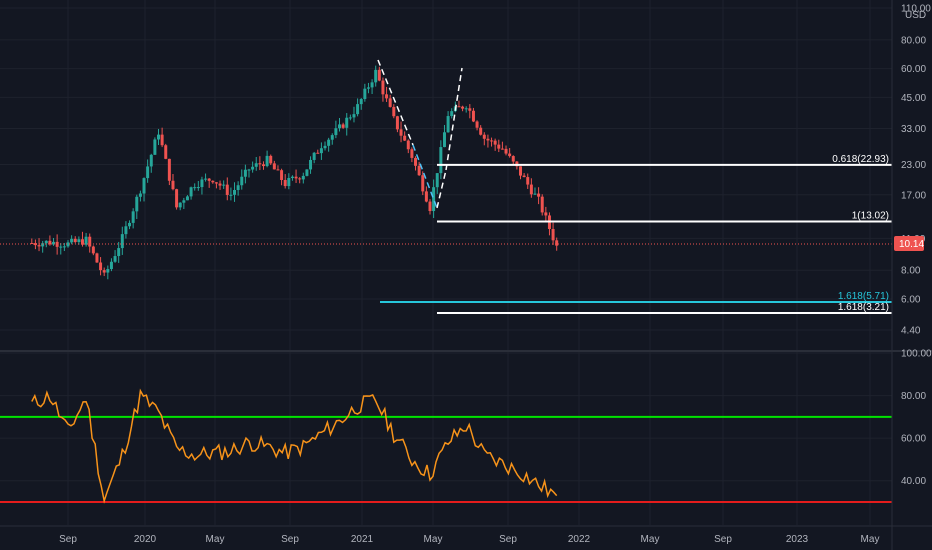 This screenshot has height=550, width=932. What do you see at coordinates (466, 535) in the screenshot?
I see `time-axis: Sep 2020 May Sep 2021 May Sep 2022 May Sep 2023 May` at bounding box center [466, 535].